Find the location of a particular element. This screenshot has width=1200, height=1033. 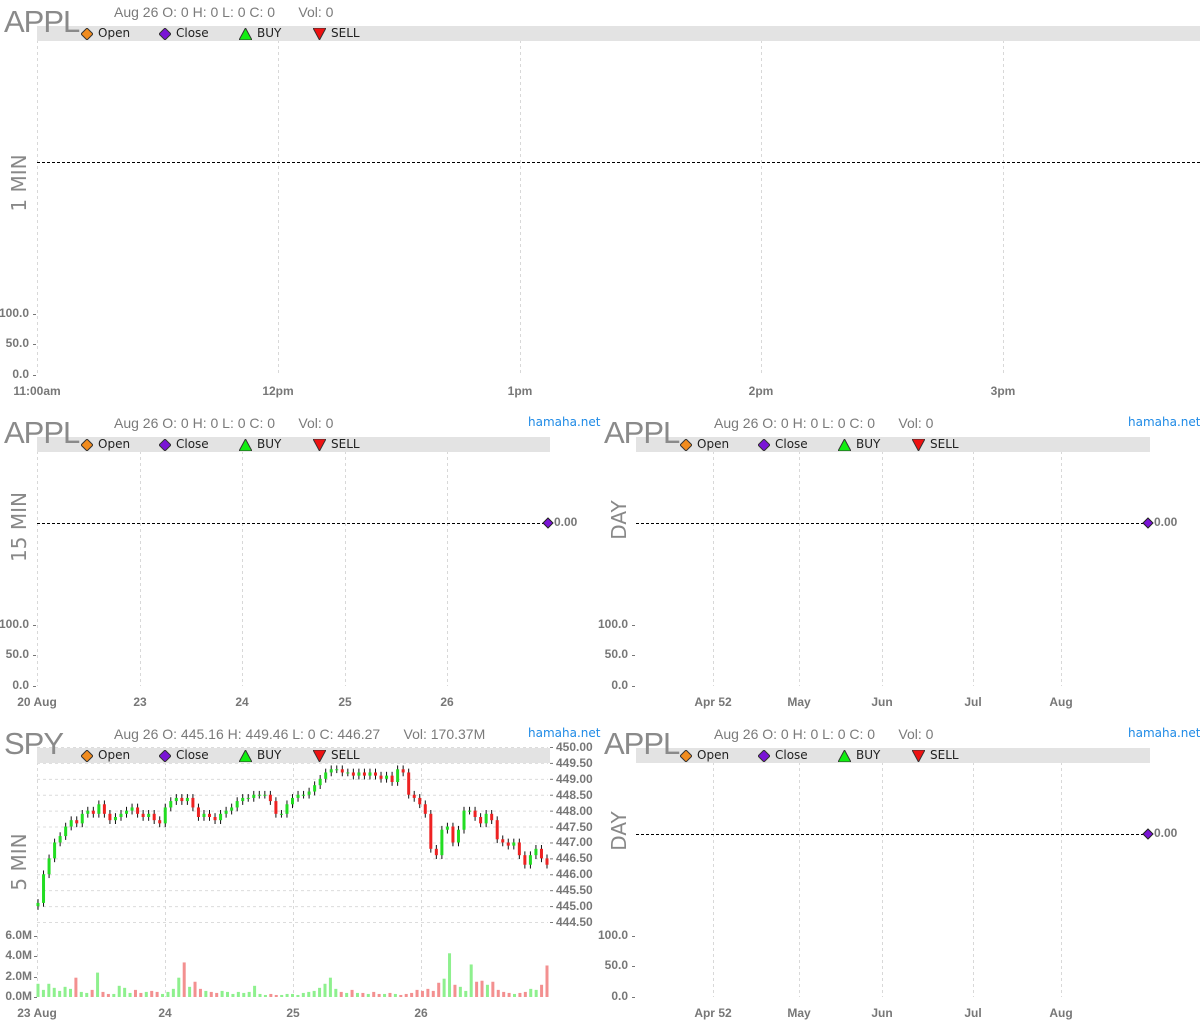

x-tick-label: 11:00am is located at coordinates (37, 391).